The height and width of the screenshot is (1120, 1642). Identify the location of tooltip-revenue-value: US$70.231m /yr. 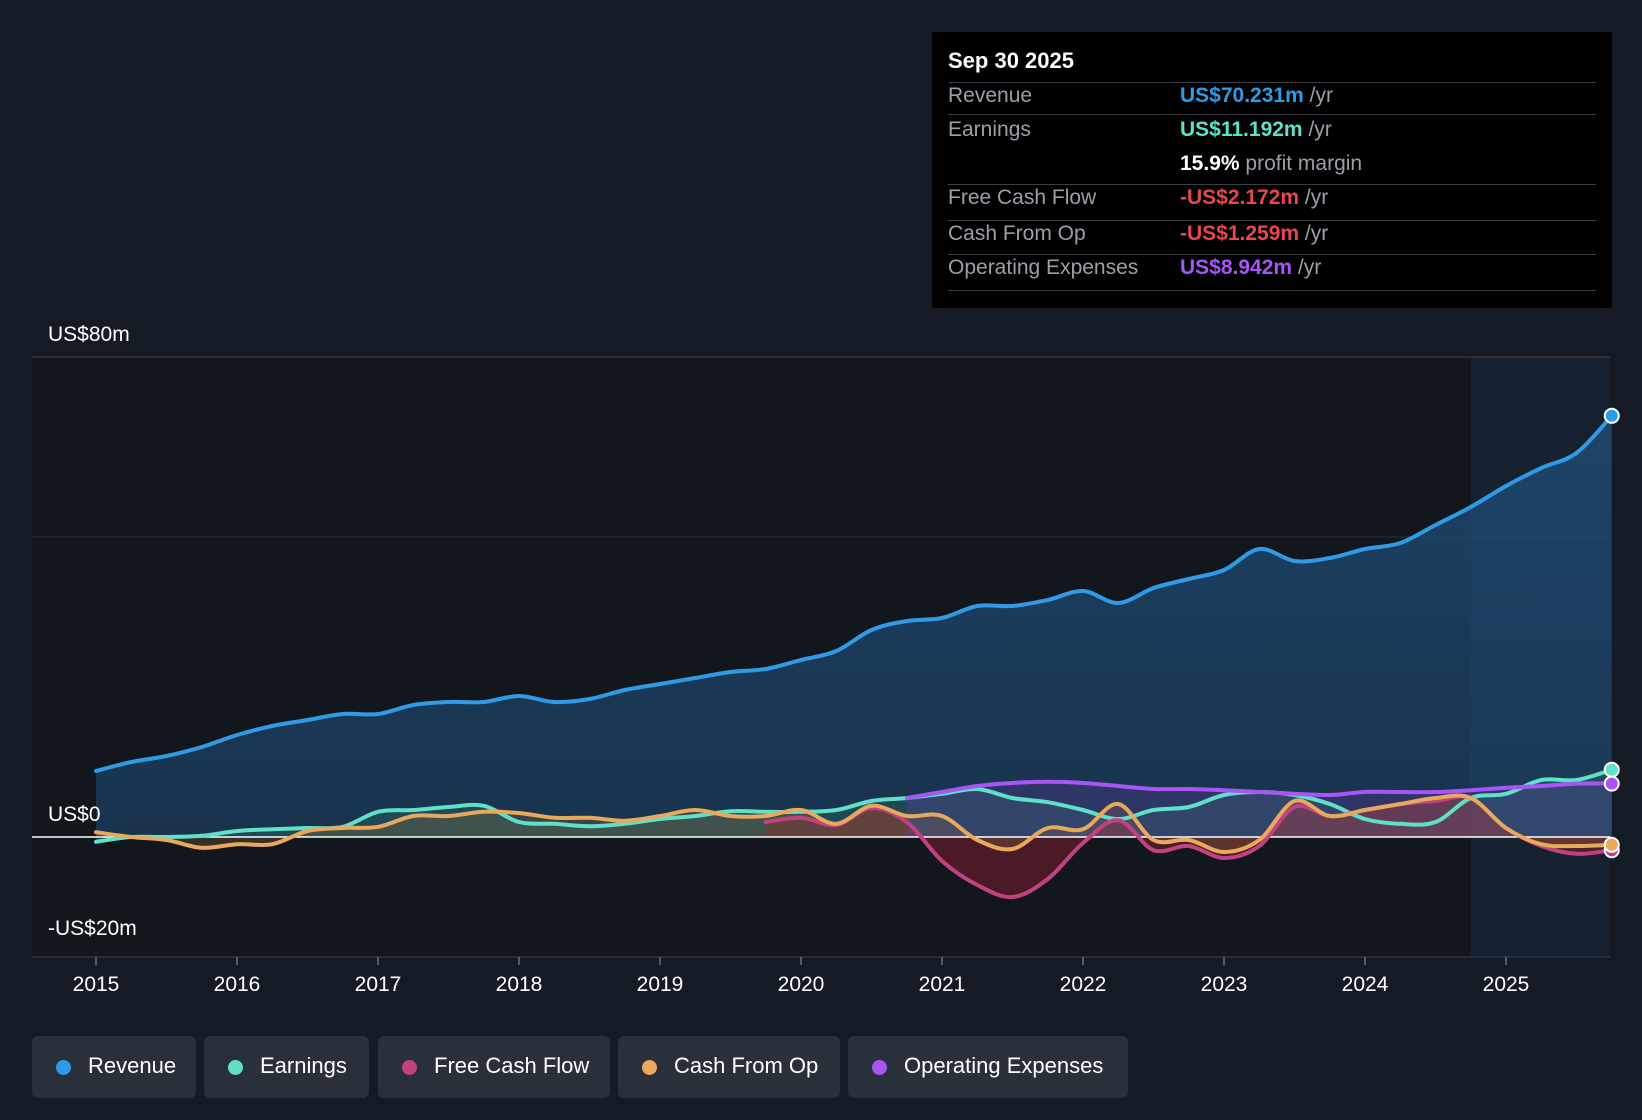
(1256, 95).